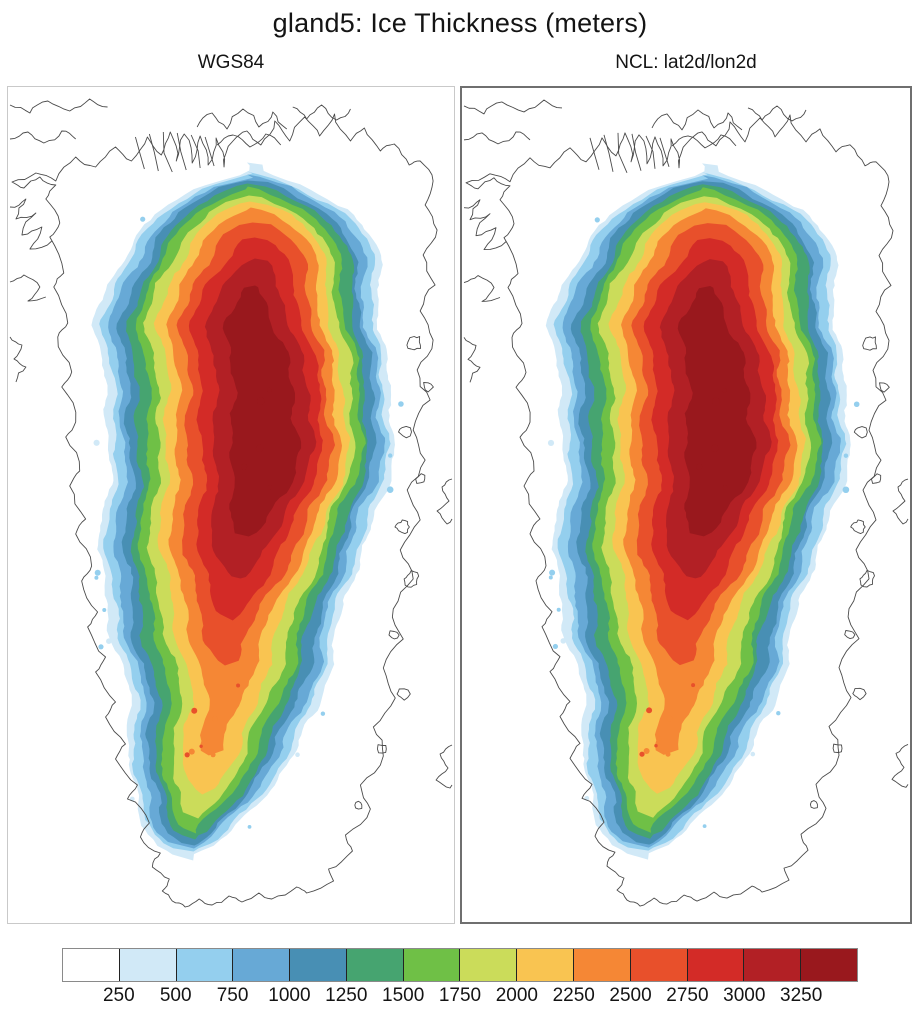  I want to click on colorbar, so click(460, 965).